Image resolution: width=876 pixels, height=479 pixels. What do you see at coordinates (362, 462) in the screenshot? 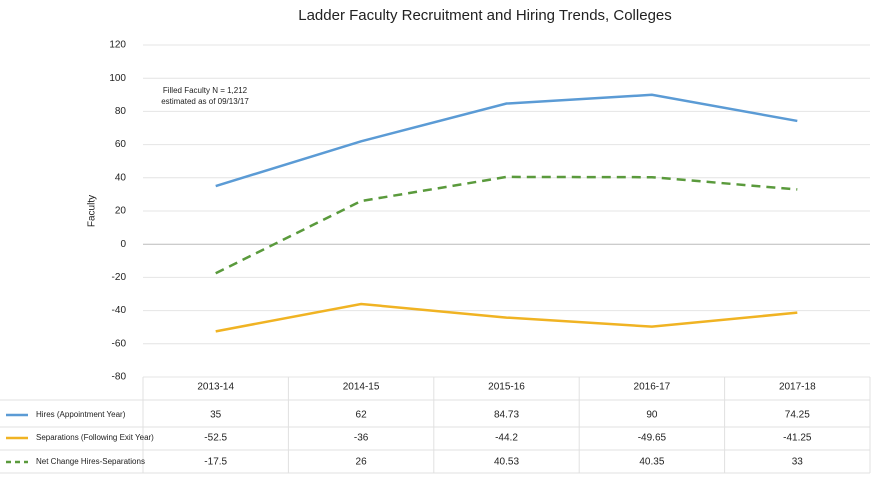
I see `table-value: 26` at bounding box center [362, 462].